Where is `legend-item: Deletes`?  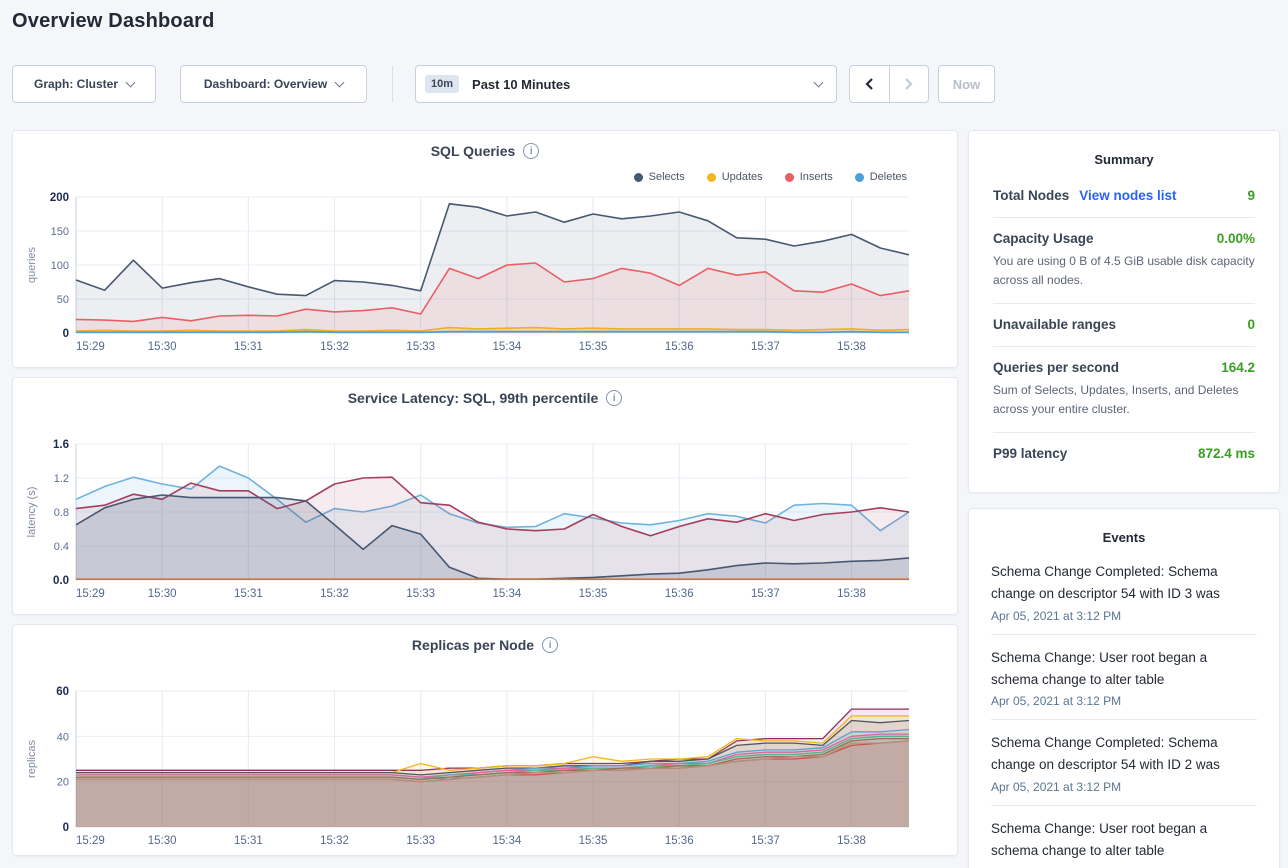 legend-item: Deletes is located at coordinates (880, 177).